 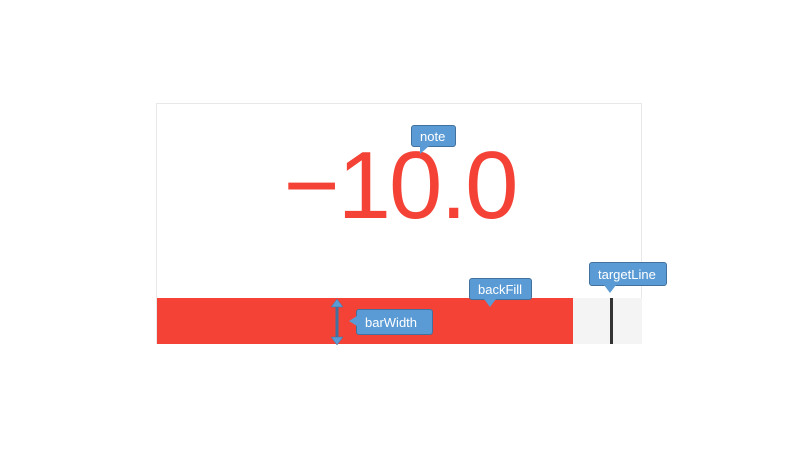 I want to click on barwidth-callout-label: barWidth, so click(x=391, y=322).